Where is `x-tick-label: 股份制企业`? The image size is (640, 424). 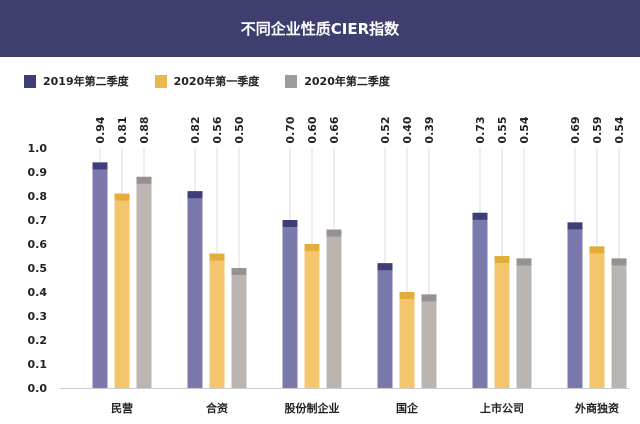 x-tick-label: 股份制企业 is located at coordinates (312, 408).